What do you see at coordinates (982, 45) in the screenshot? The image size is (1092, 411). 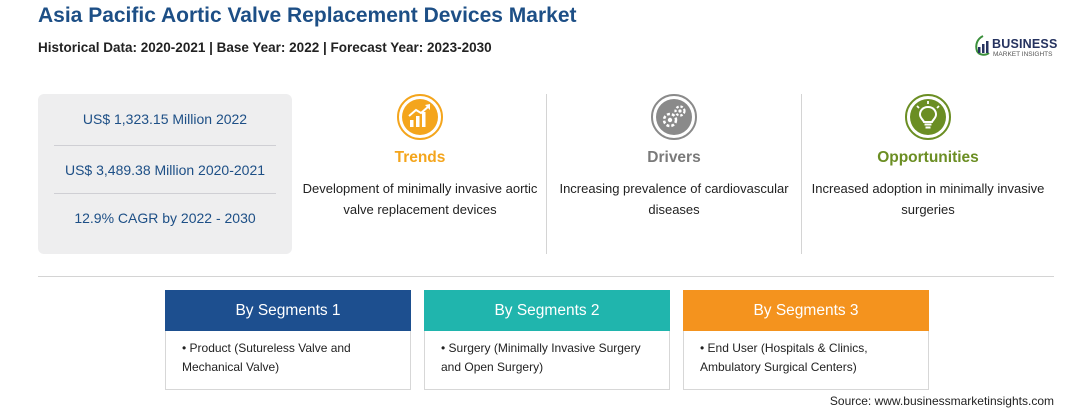 I see `logo-mark-icon` at bounding box center [982, 45].